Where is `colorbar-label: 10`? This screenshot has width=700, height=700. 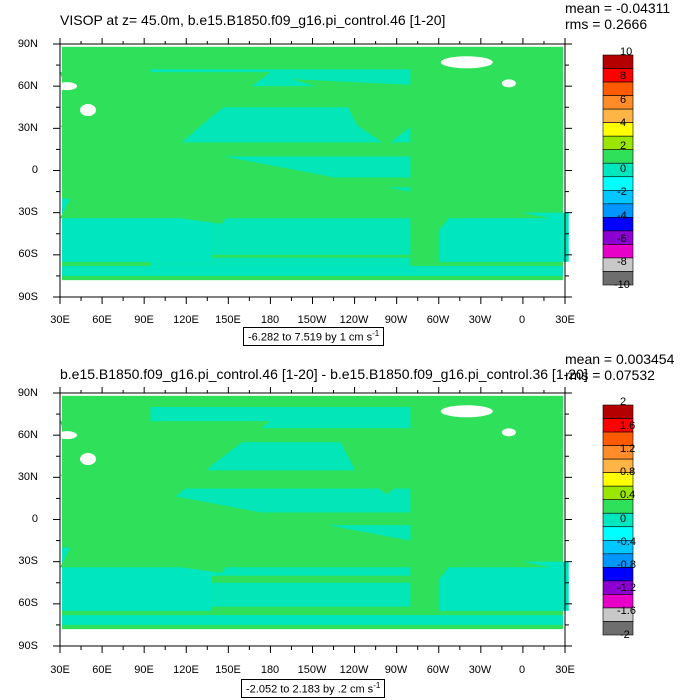 colorbar-label: 10 is located at coordinates (626, 52).